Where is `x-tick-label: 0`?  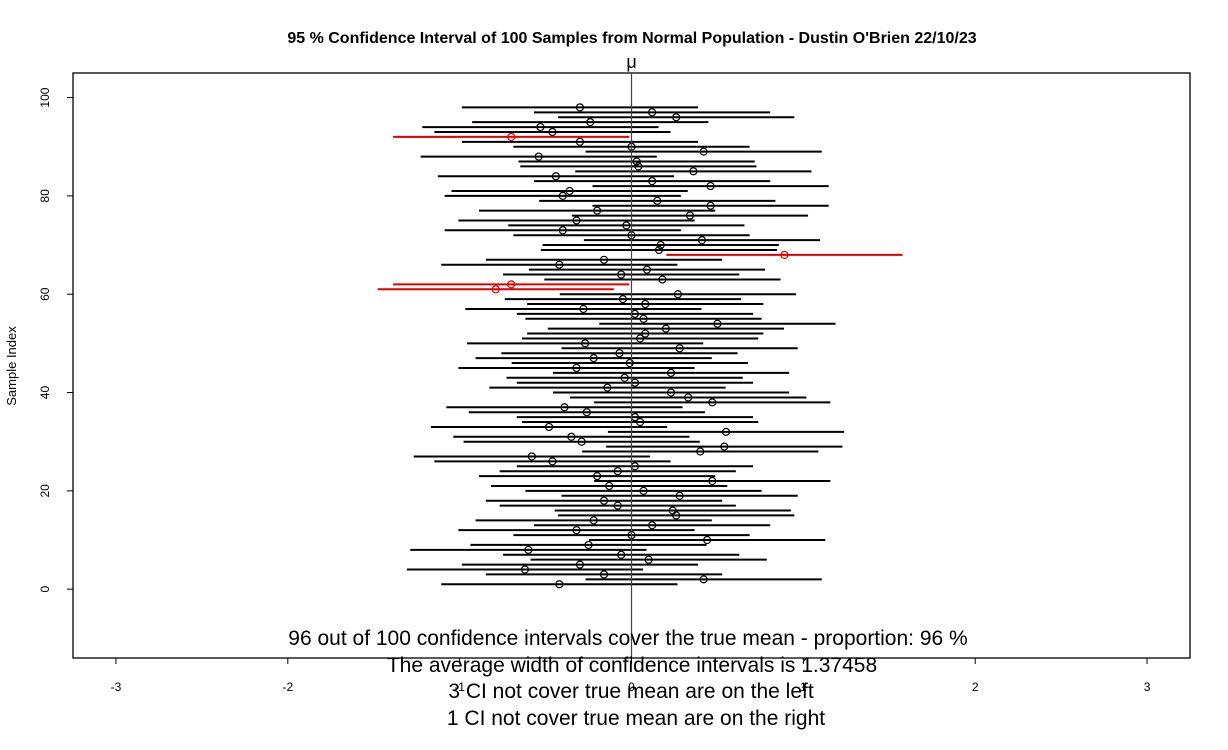 x-tick-label: 0 is located at coordinates (631, 687).